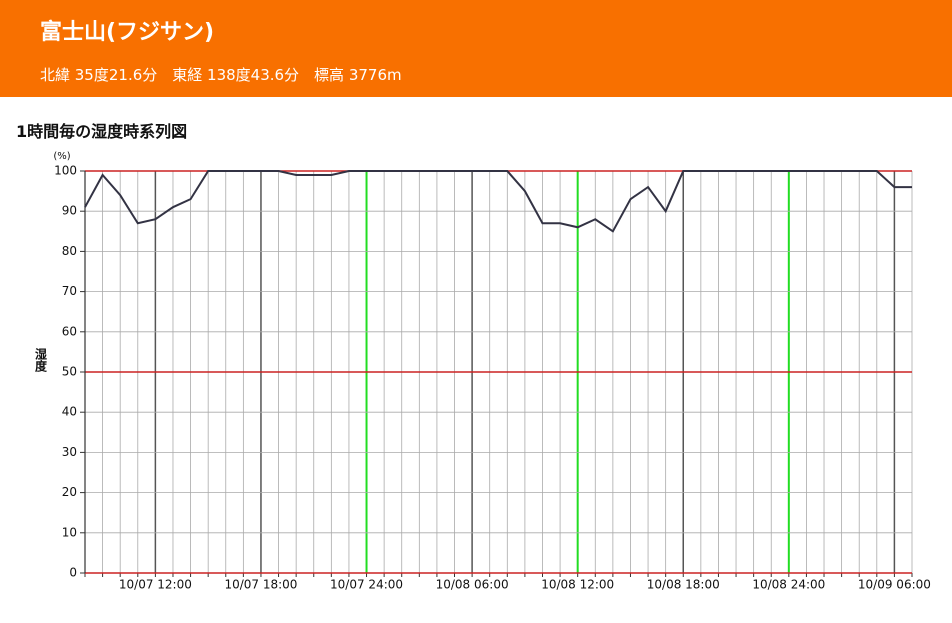 The width and height of the screenshot is (952, 623). I want to click on x-tick-label: 10/08 18:00, so click(683, 585).